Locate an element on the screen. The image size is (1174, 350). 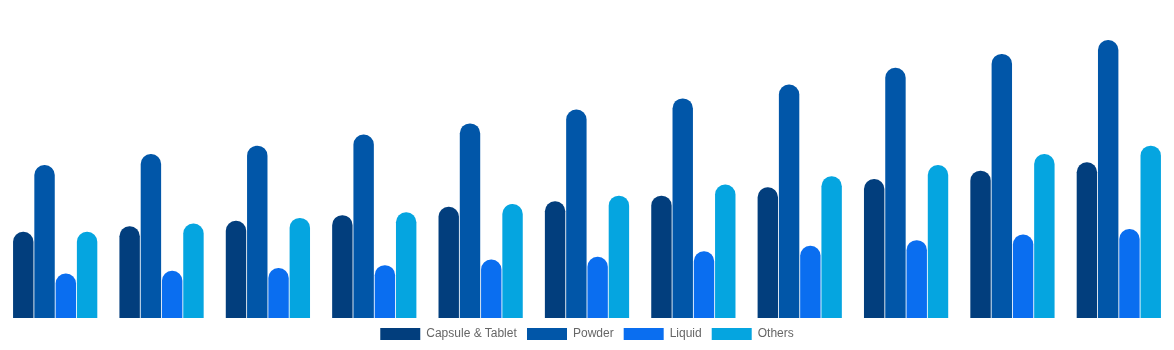
legend-label: Capsule & Tablet is located at coordinates (472, 333).